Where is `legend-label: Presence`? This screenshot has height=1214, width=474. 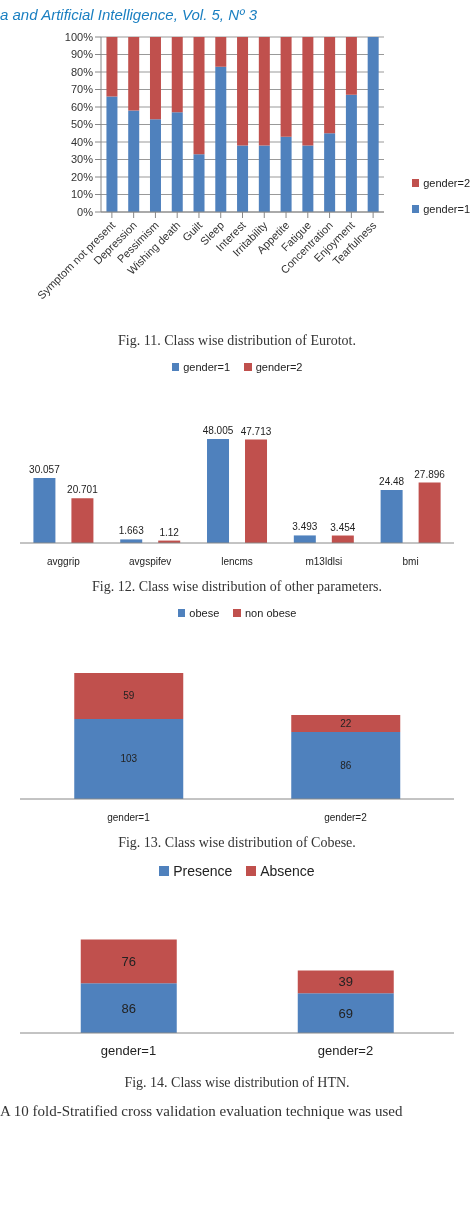 legend-label: Presence is located at coordinates (203, 871).